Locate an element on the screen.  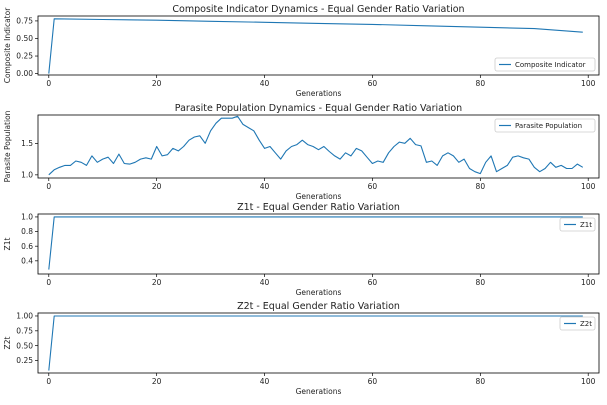
y-axis-label: Z2t is located at coordinates (7, 343).